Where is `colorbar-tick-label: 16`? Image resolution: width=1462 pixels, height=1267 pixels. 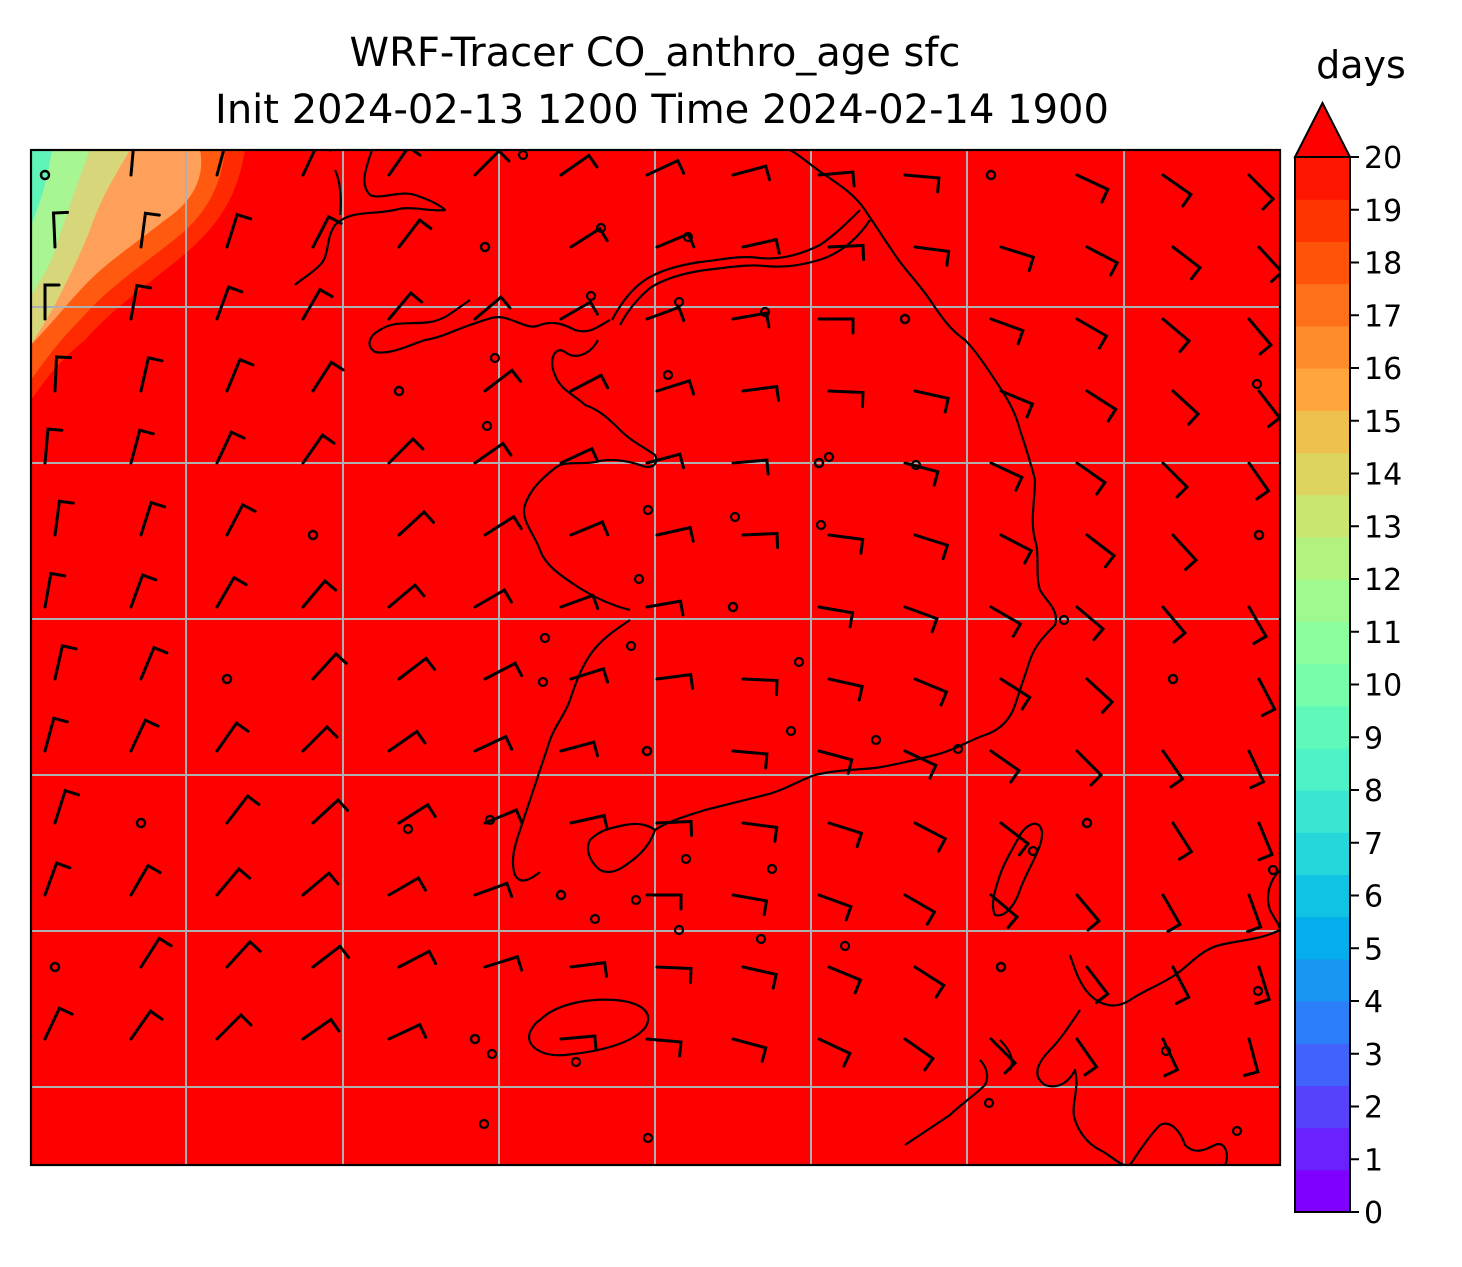 colorbar-tick-label: 16 is located at coordinates (1383, 369).